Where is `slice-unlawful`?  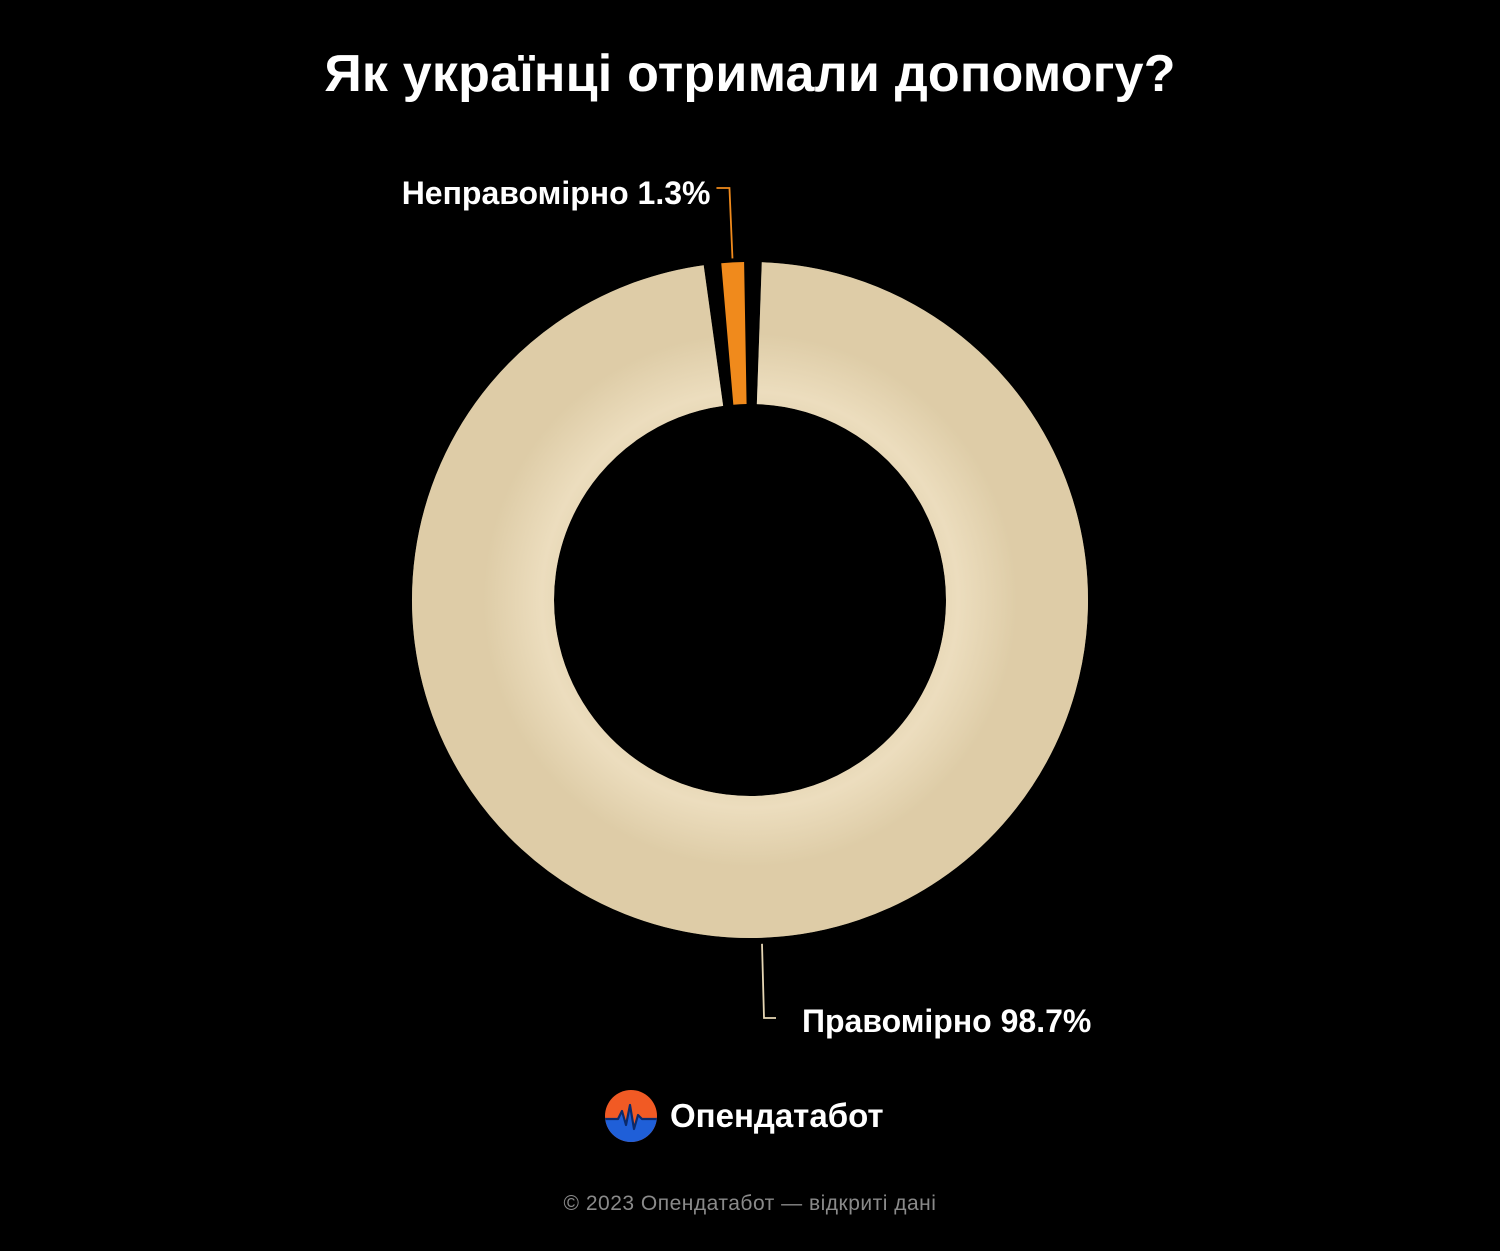 slice-unlawful is located at coordinates (734, 333).